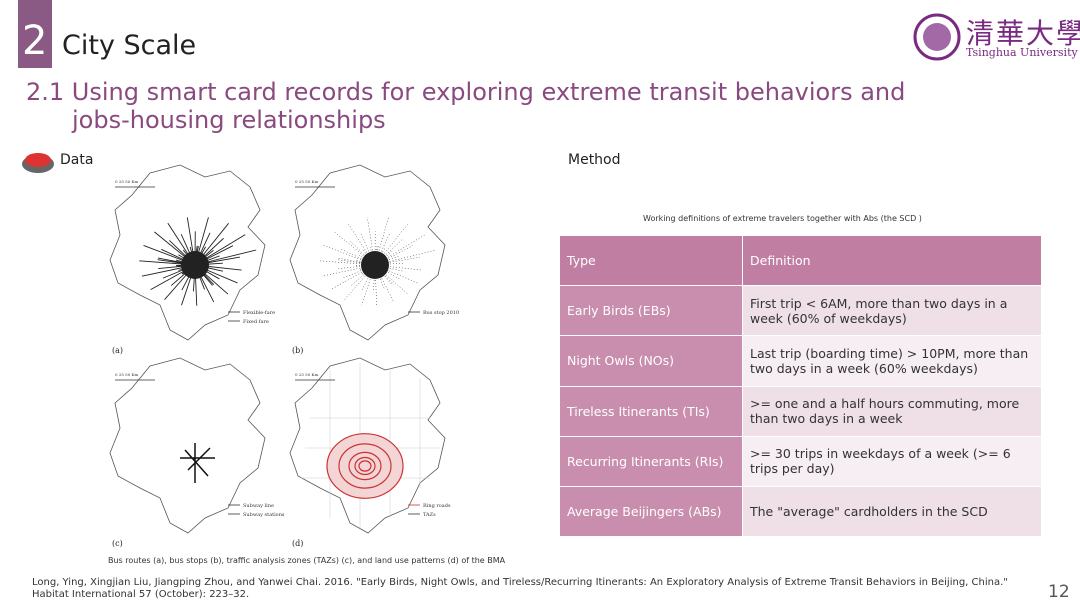  I want to click on ring-road, so click(365, 466).